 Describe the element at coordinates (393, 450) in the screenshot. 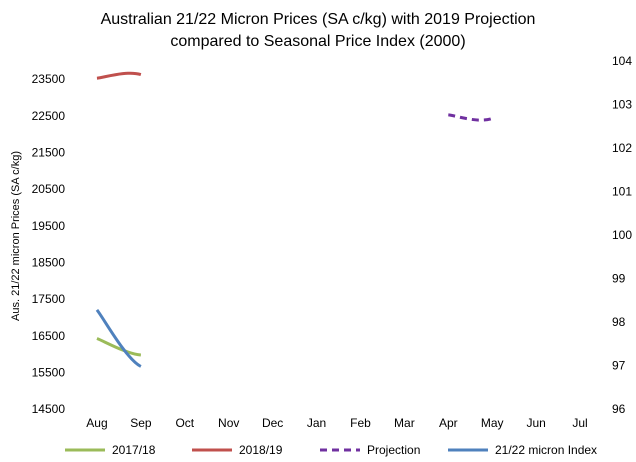

I see `legend-label: Projection` at that location.